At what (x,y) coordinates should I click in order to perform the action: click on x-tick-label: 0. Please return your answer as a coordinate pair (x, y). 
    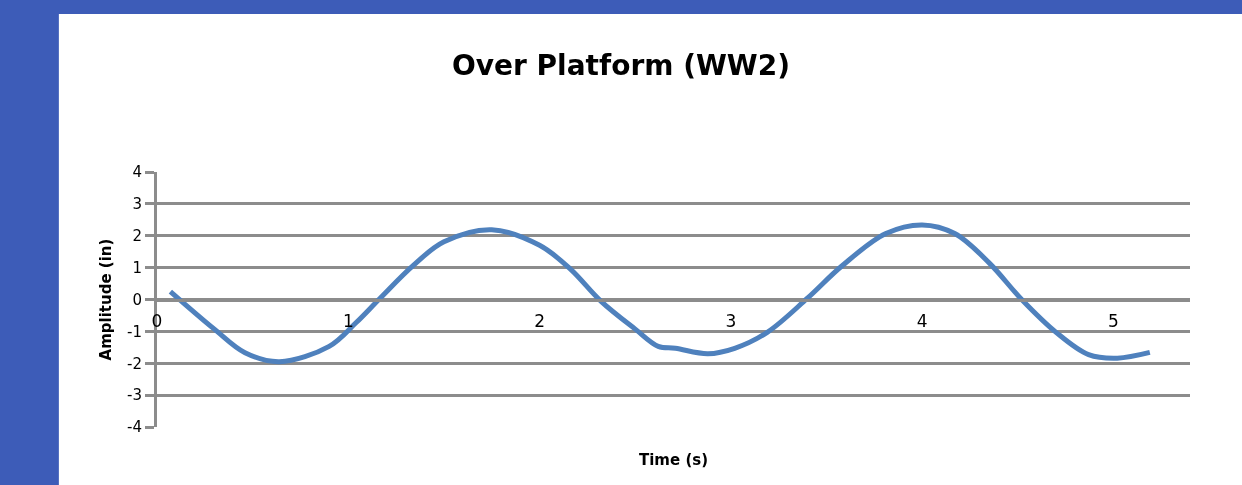
    Looking at the image, I should click on (157, 320).